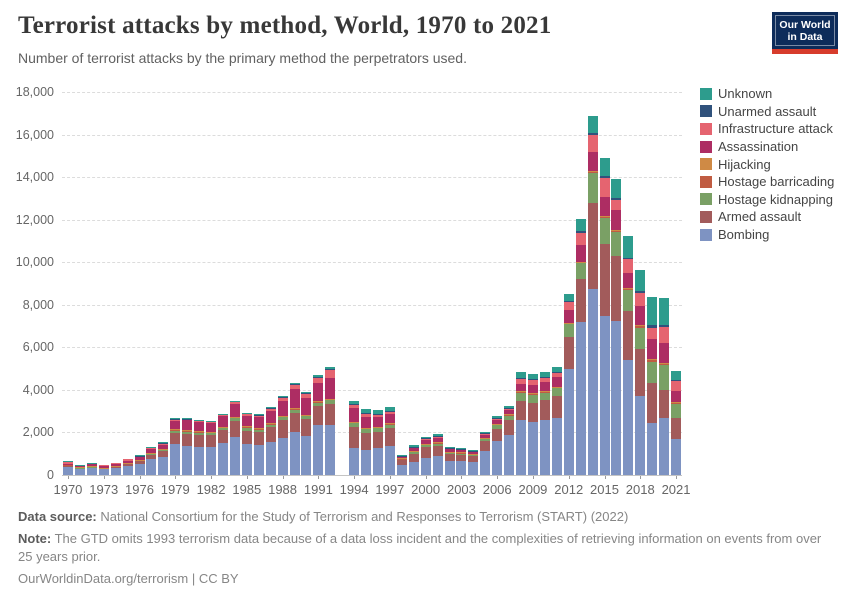 The image size is (850, 600). What do you see at coordinates (767, 235) in the screenshot?
I see `legend-item-bombing: Bombing` at bounding box center [767, 235].